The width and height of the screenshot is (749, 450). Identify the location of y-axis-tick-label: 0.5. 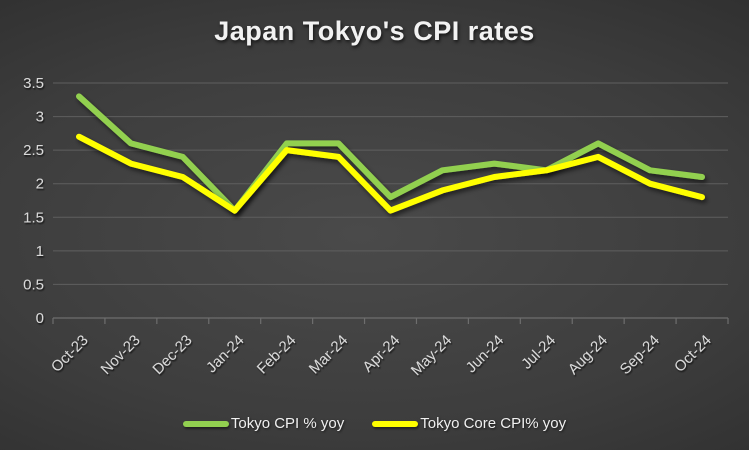
(33, 284).